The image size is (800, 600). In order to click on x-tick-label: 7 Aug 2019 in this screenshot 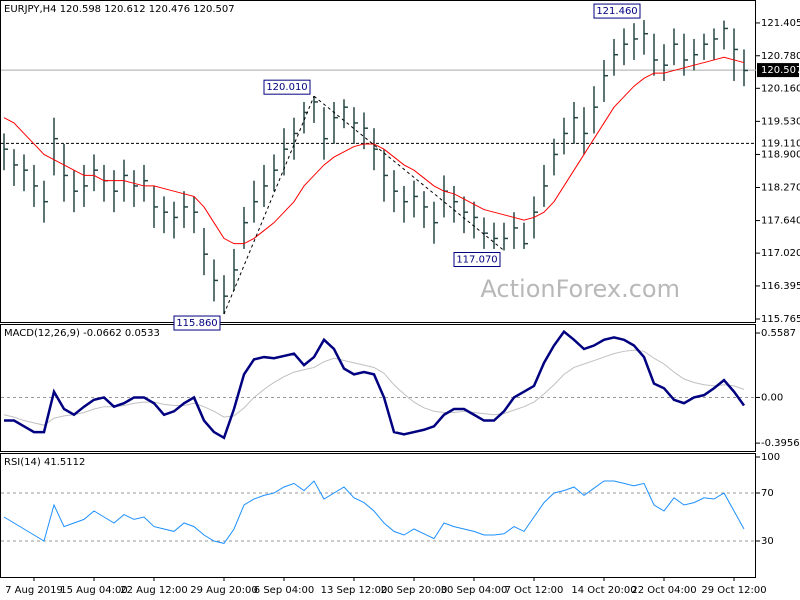, I will do `click(34, 590)`.